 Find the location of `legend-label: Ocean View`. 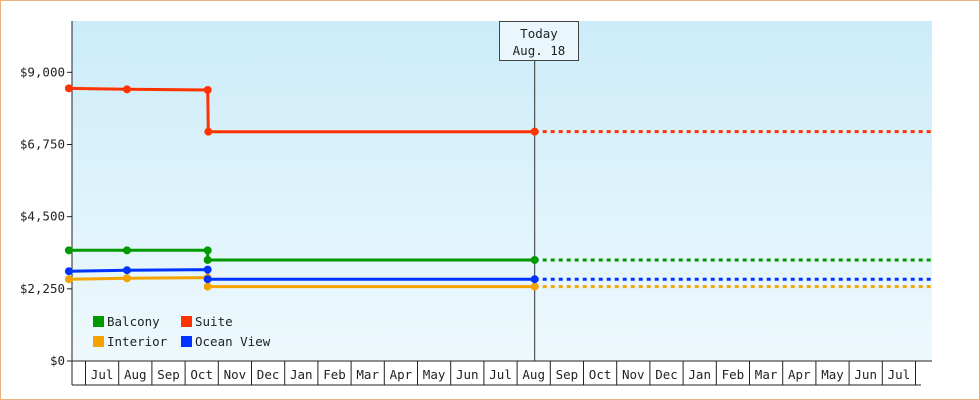

legend-label: Ocean View is located at coordinates (233, 341).